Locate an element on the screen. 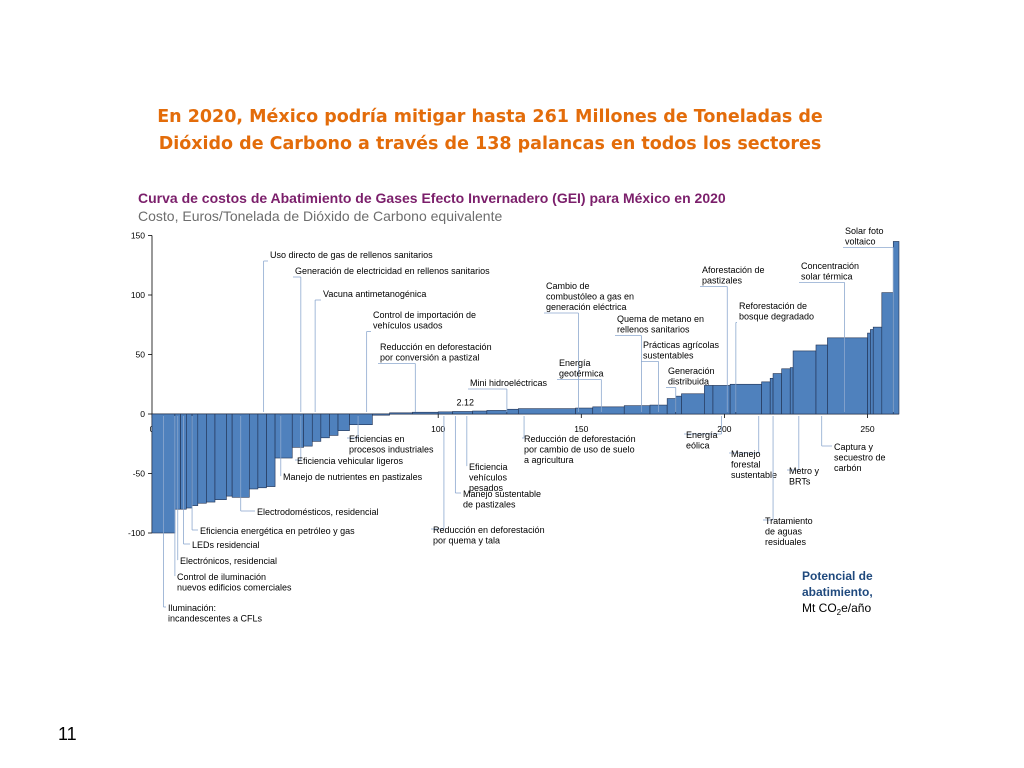 Image resolution: width=1024 pixels, height=768 pixels. annotation-label: Energía eólica is located at coordinates (702, 440).